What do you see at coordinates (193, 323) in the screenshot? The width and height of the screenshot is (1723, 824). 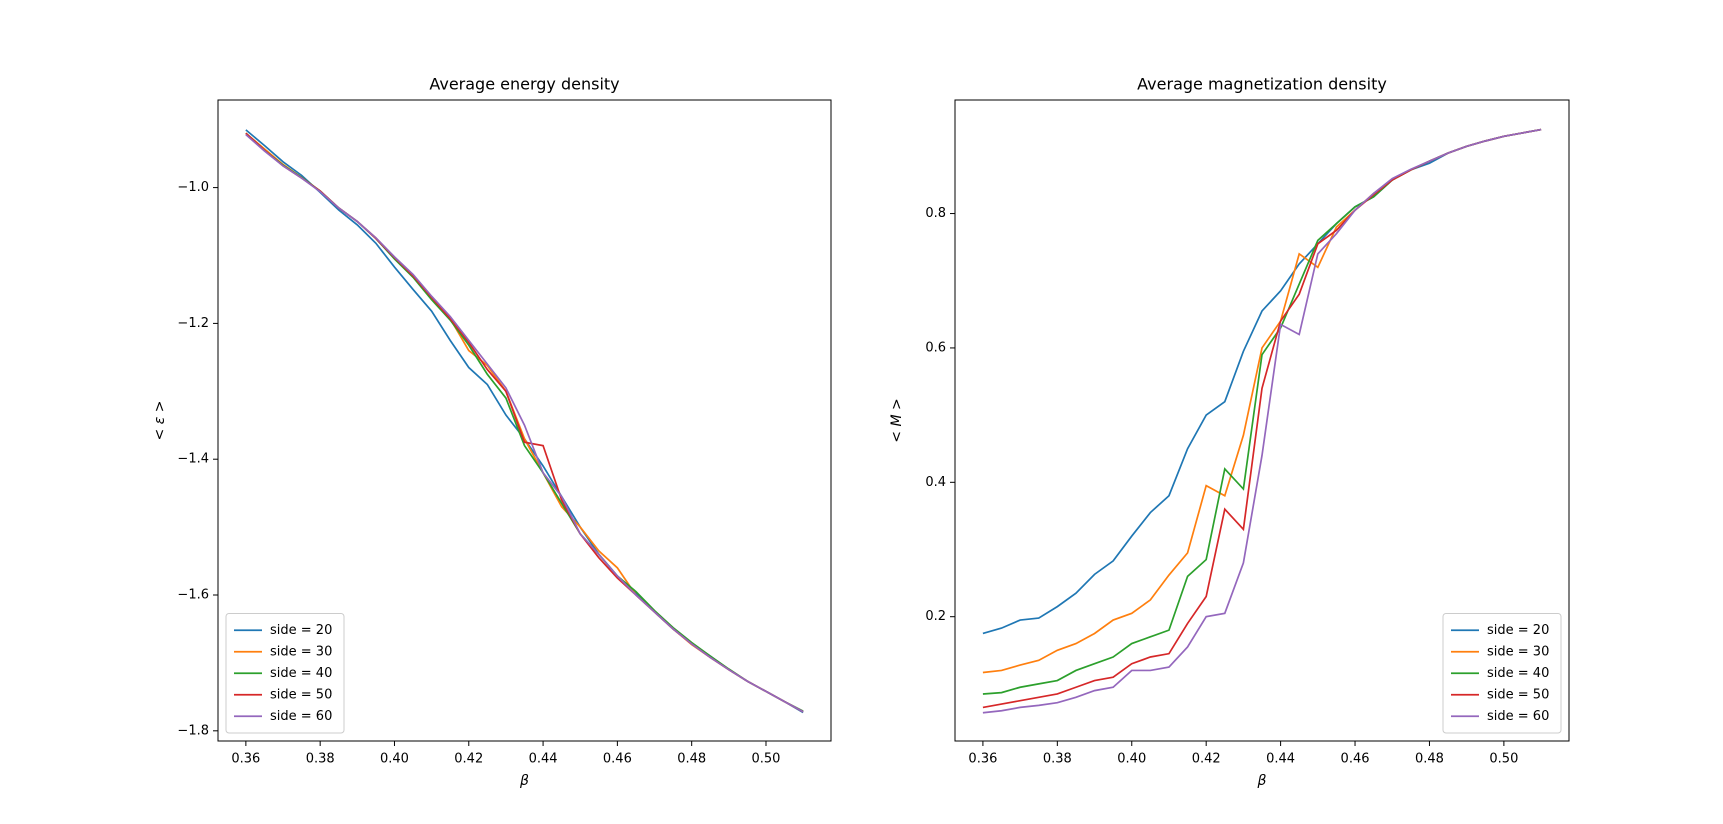 I see `y-tick-label: −1.2` at bounding box center [193, 323].